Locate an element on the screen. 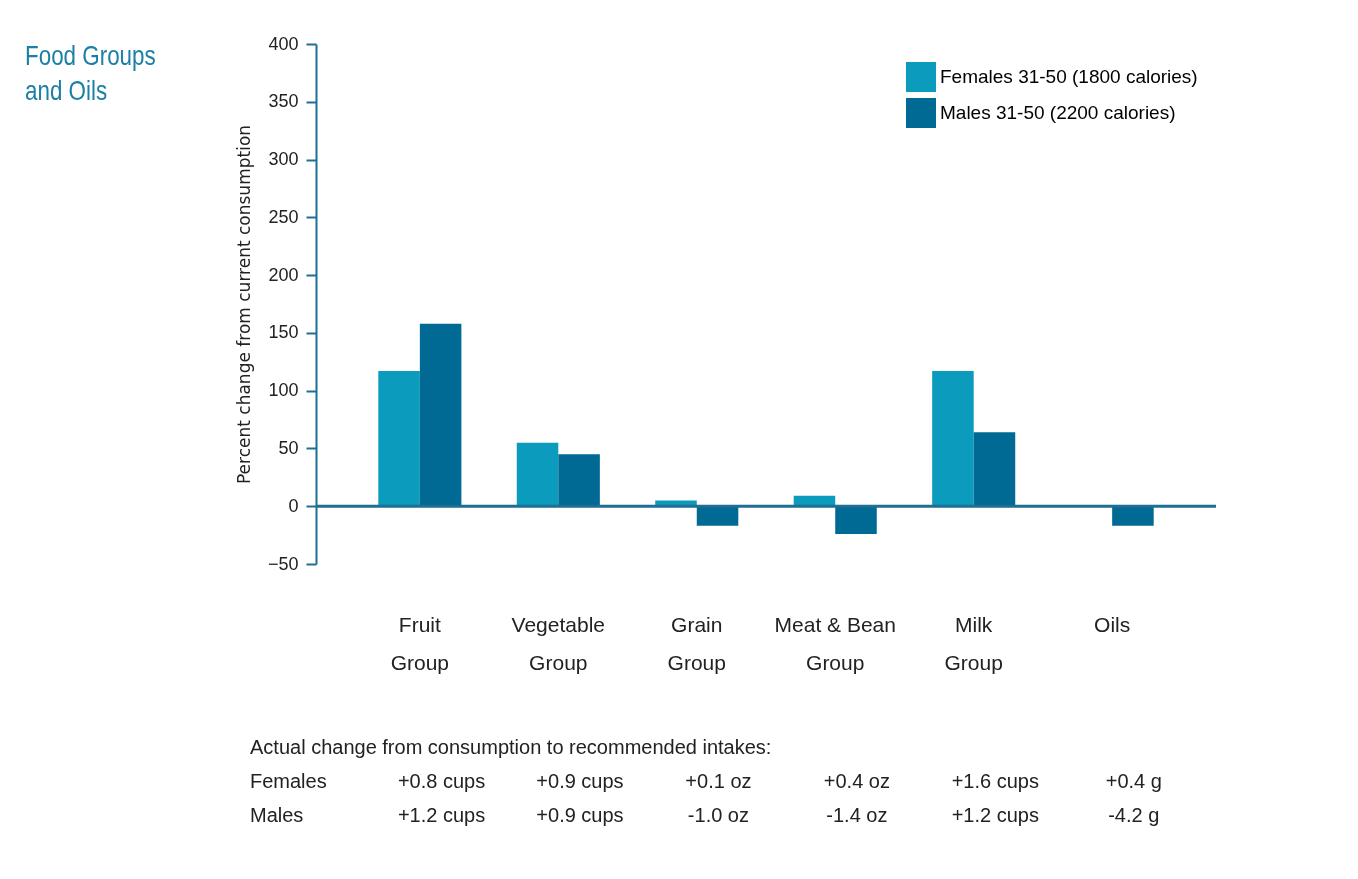 The image size is (1358, 879). text: +0.1 oz is located at coordinates (718, 781).